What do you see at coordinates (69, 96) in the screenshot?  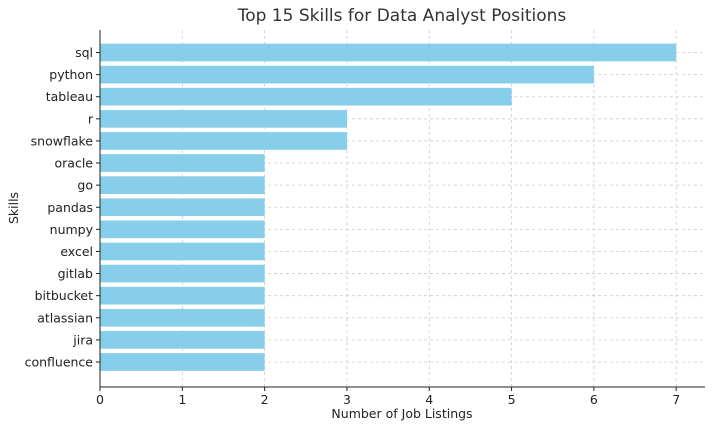 I see `y-tick-label-tableau: tableau` at bounding box center [69, 96].